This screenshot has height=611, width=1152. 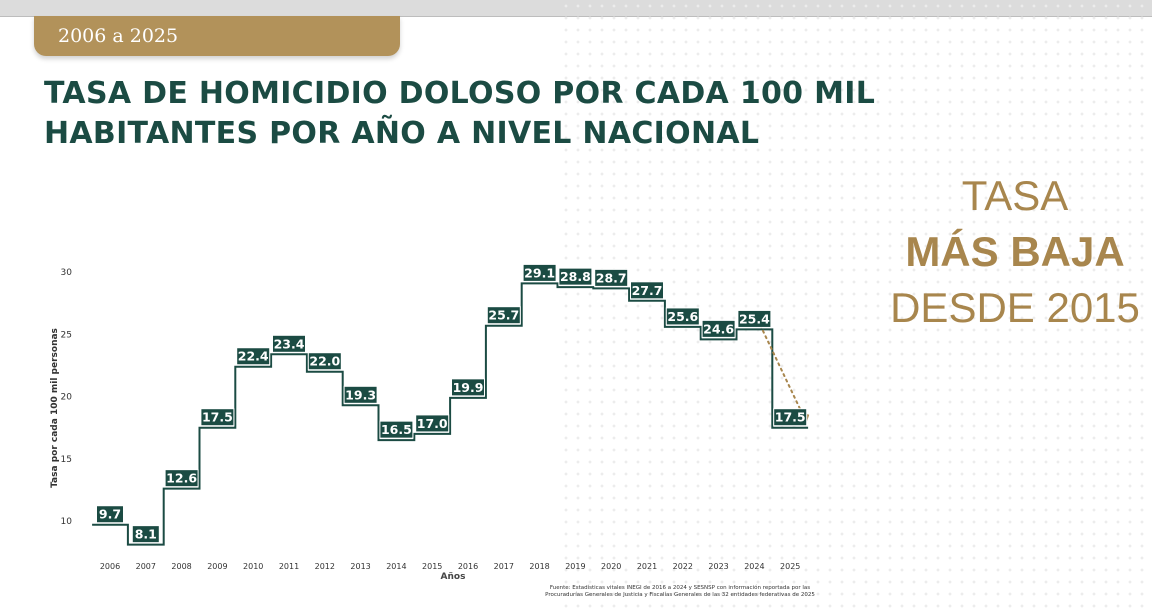 I want to click on data-label: 19.9, so click(x=468, y=387).